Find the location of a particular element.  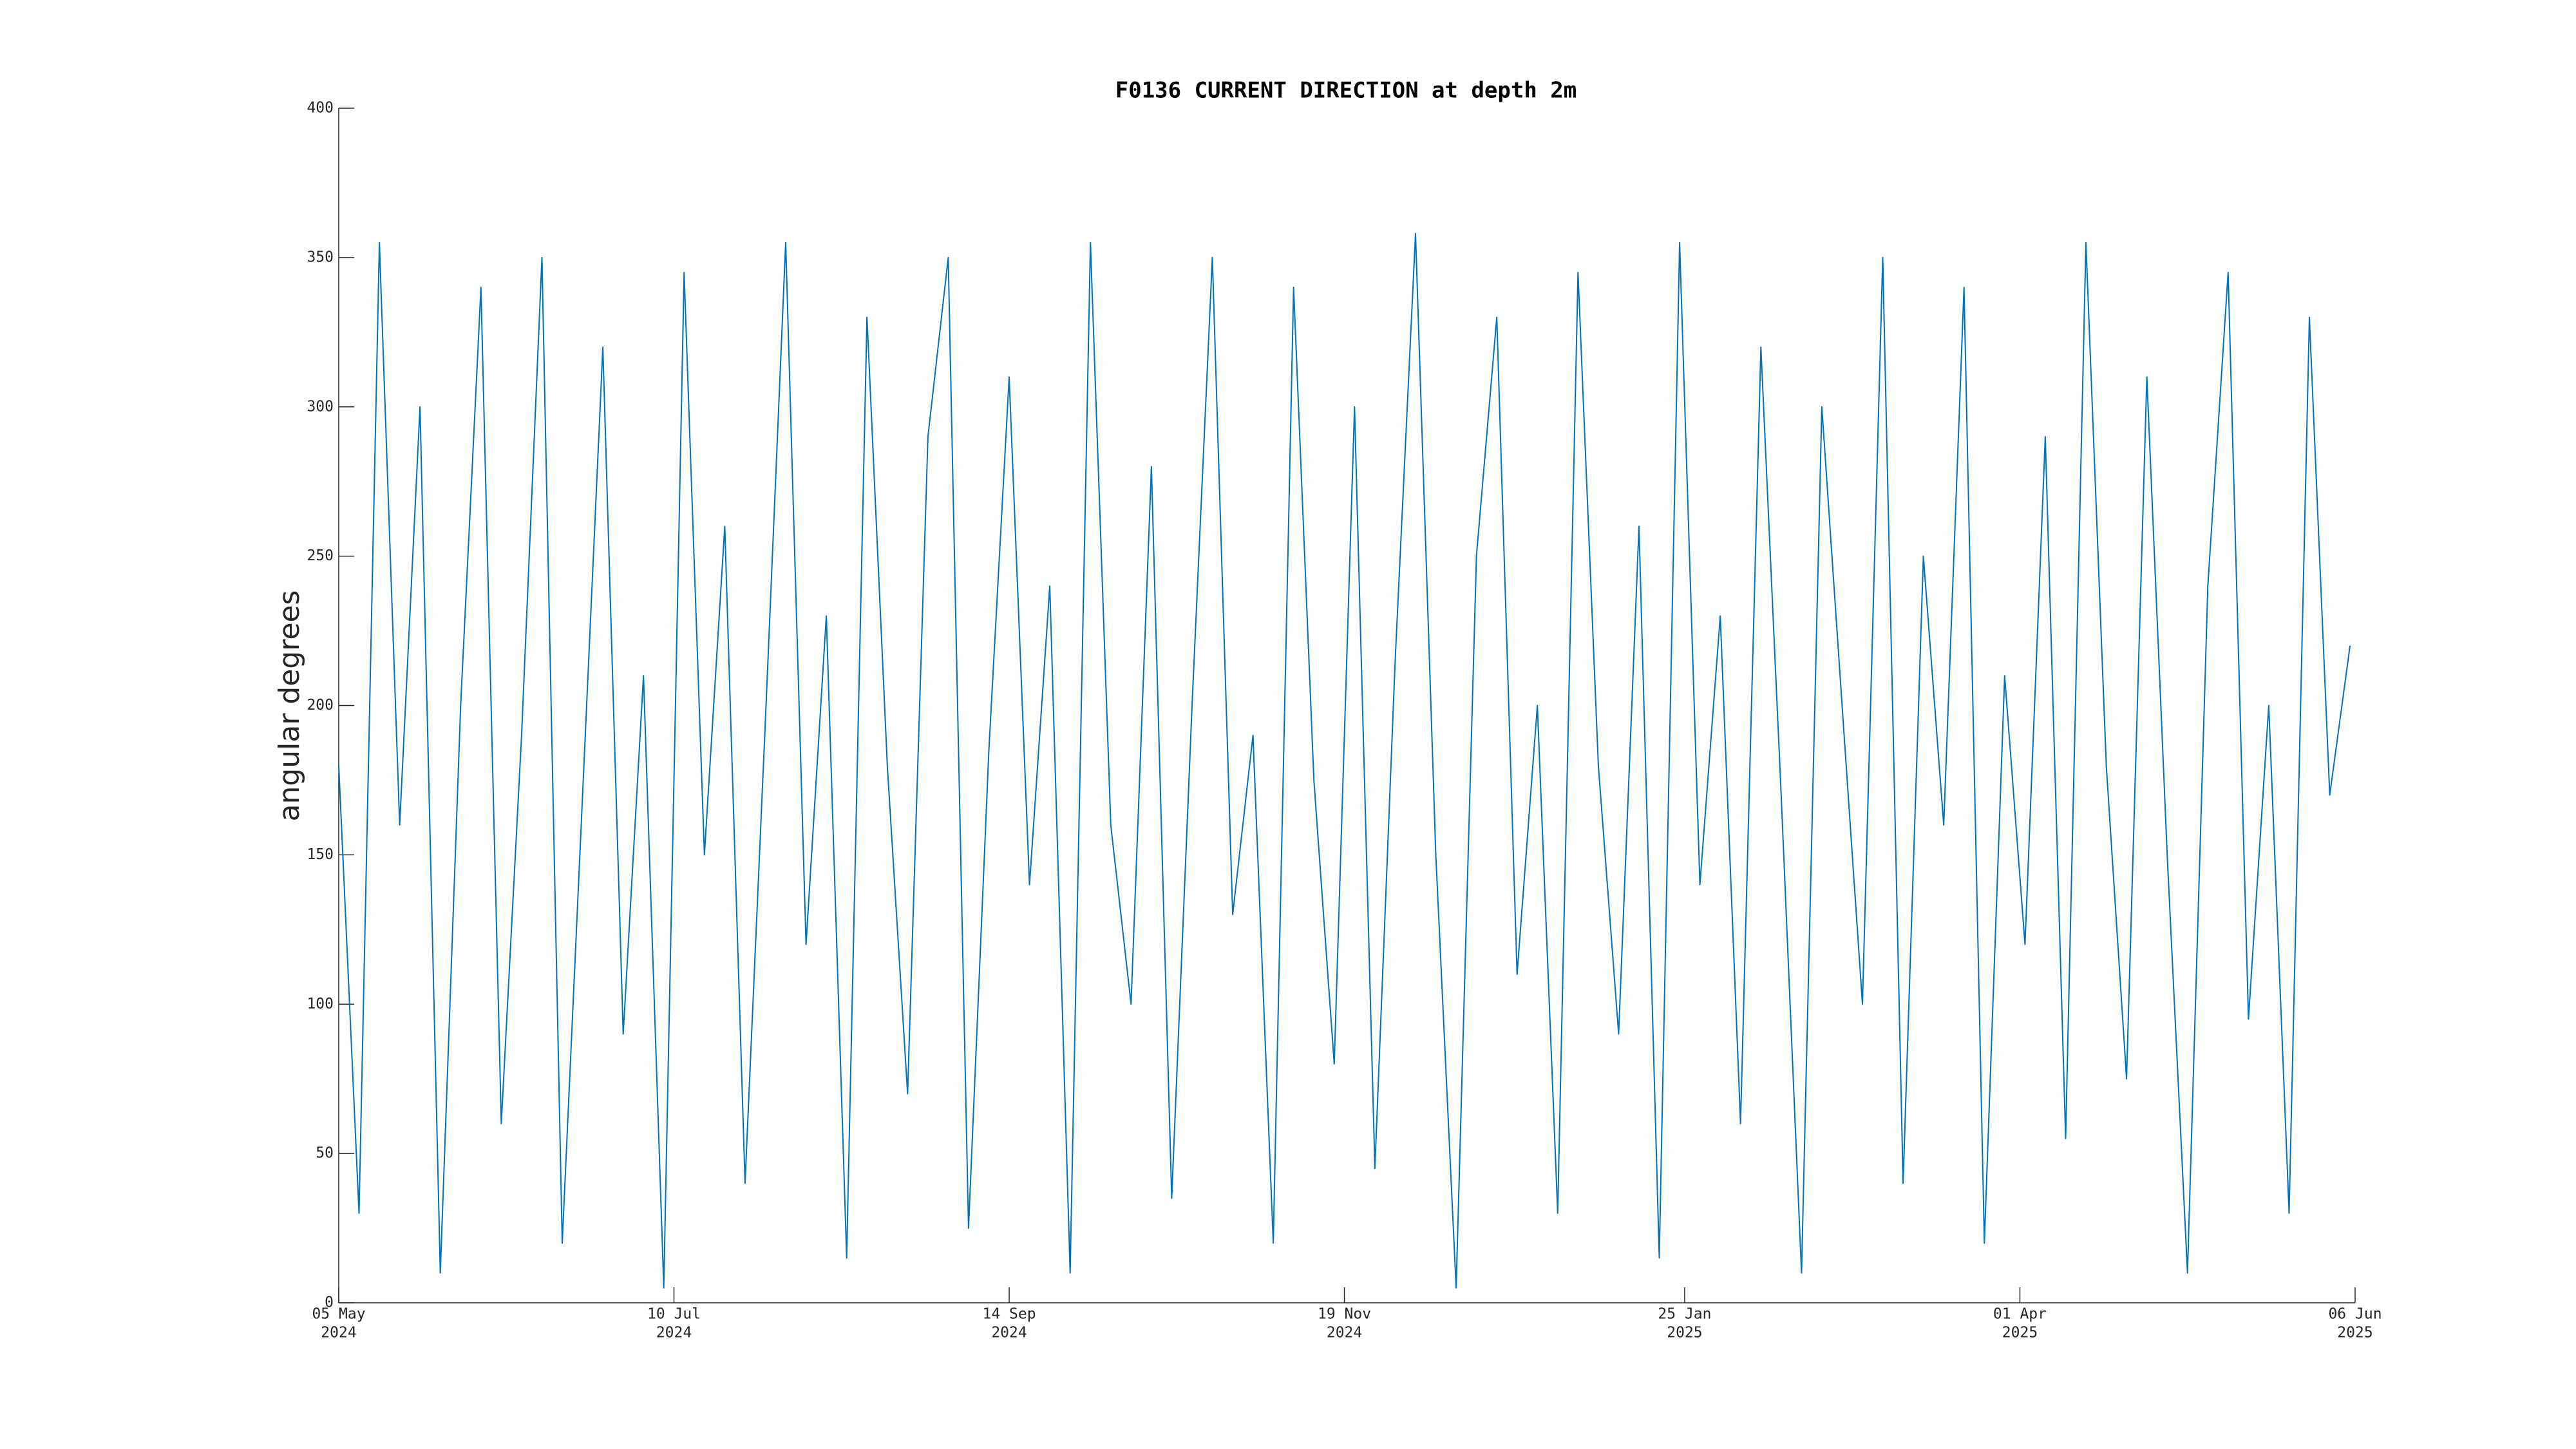

x-tick-label: 14 Sep is located at coordinates (1009, 1315).